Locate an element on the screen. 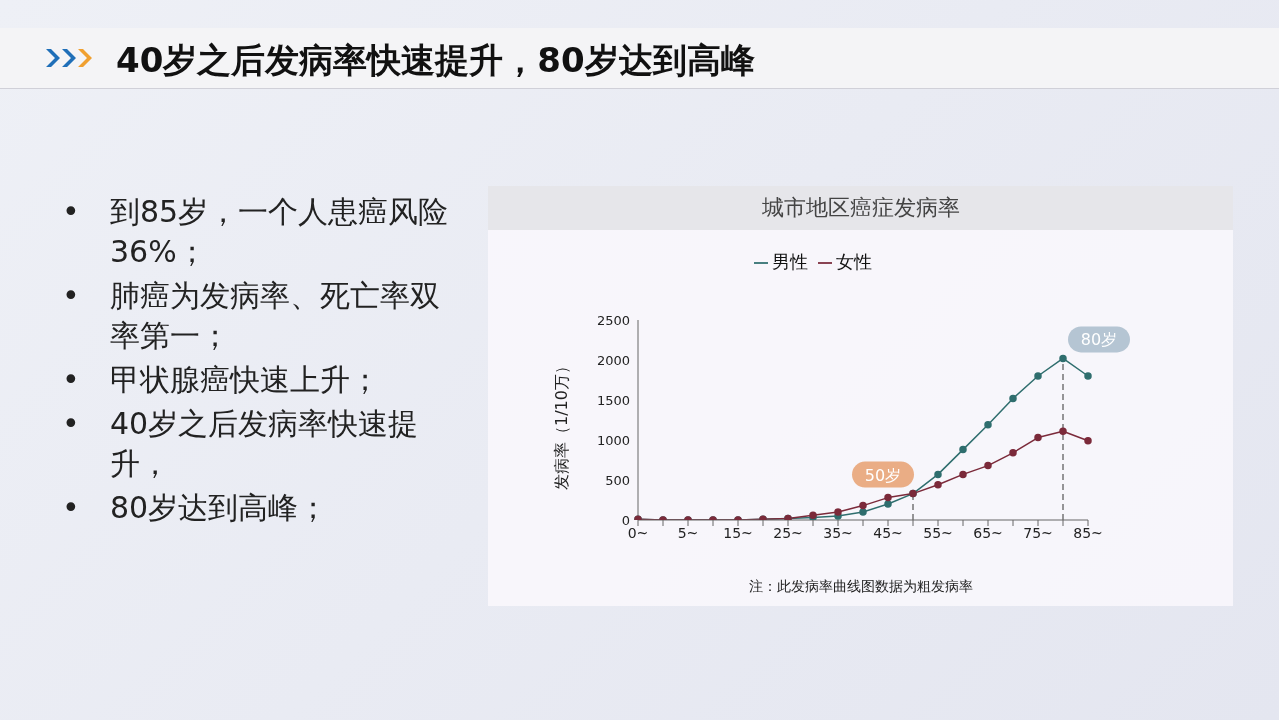  y-tick-label: 500 is located at coordinates (617, 480).